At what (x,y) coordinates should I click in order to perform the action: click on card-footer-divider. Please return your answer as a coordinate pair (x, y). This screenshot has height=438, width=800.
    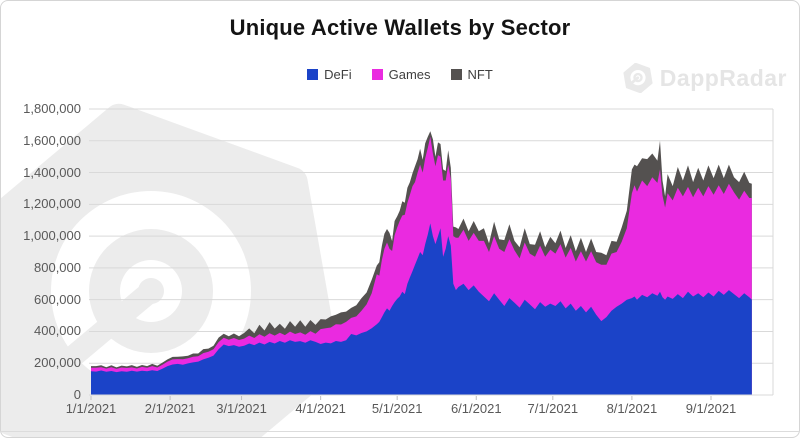
    Looking at the image, I should click on (400, 431).